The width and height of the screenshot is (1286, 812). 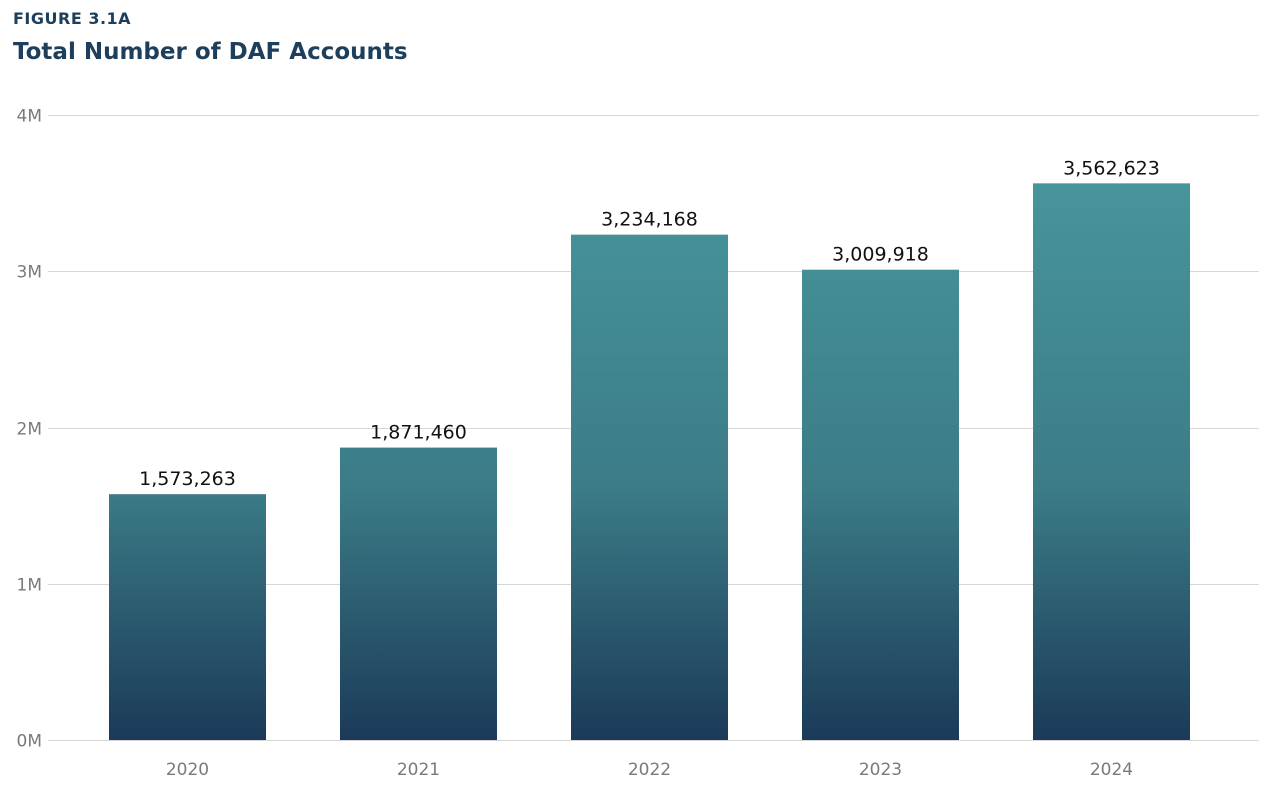 What do you see at coordinates (187, 479) in the screenshot?
I see `value-label-2020: 1,573,263` at bounding box center [187, 479].